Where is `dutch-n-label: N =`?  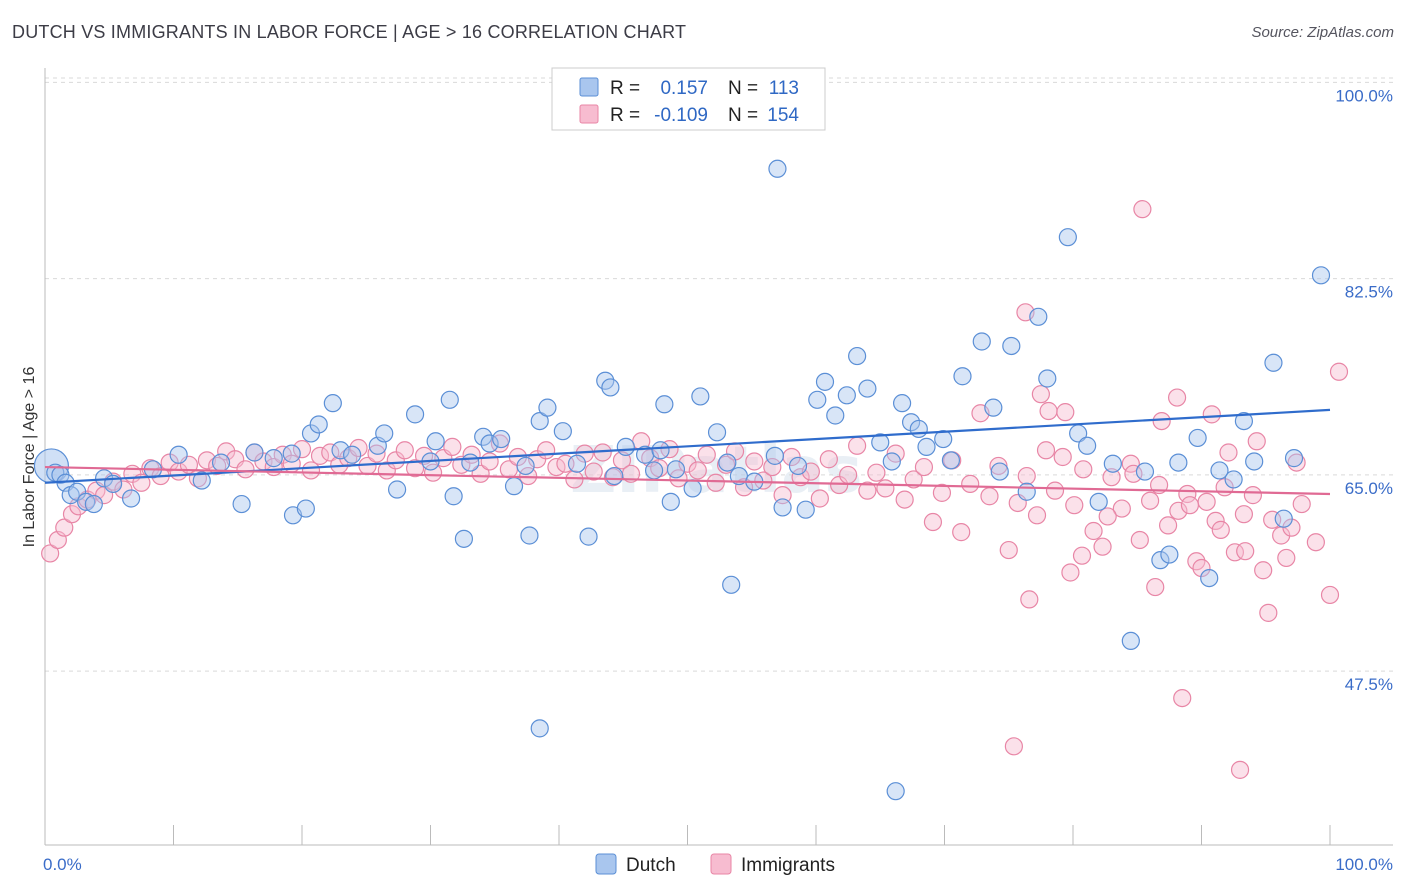 dutch-n-label: N = is located at coordinates (743, 88).